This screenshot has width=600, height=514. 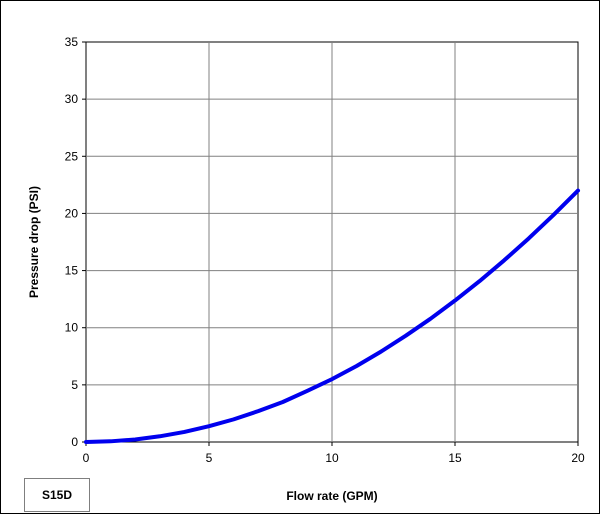 I want to click on y-tick-label: 15, so click(x=72, y=271).